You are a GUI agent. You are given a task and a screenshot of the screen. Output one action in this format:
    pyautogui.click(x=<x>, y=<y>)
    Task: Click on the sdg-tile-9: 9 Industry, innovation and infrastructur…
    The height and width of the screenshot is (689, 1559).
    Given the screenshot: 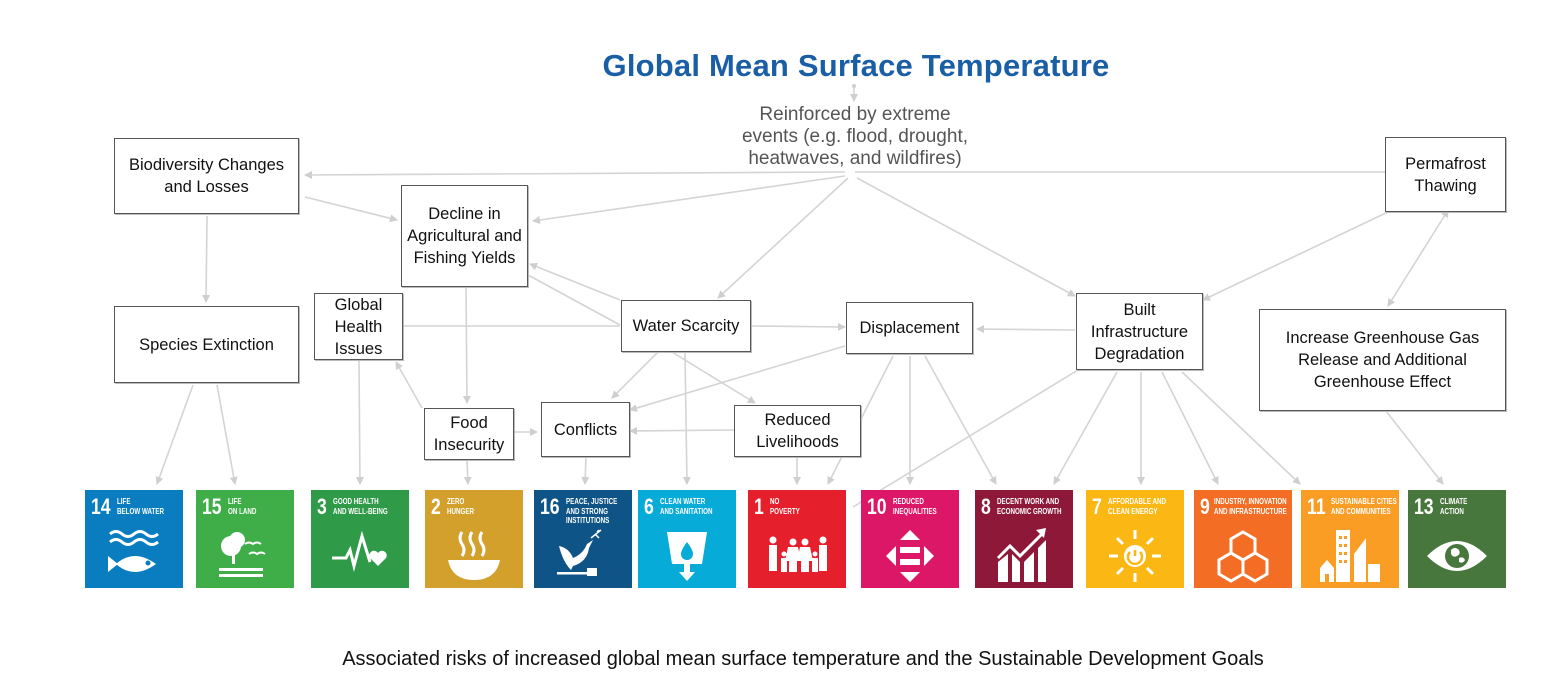 What is the action you would take?
    pyautogui.click(x=1243, y=539)
    